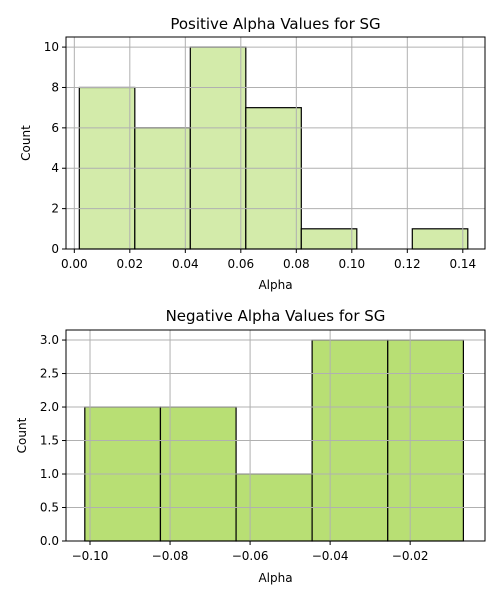 This screenshot has height=604, width=500. I want to click on chart-title: Positive Alpha Values for SG, so click(275, 24).